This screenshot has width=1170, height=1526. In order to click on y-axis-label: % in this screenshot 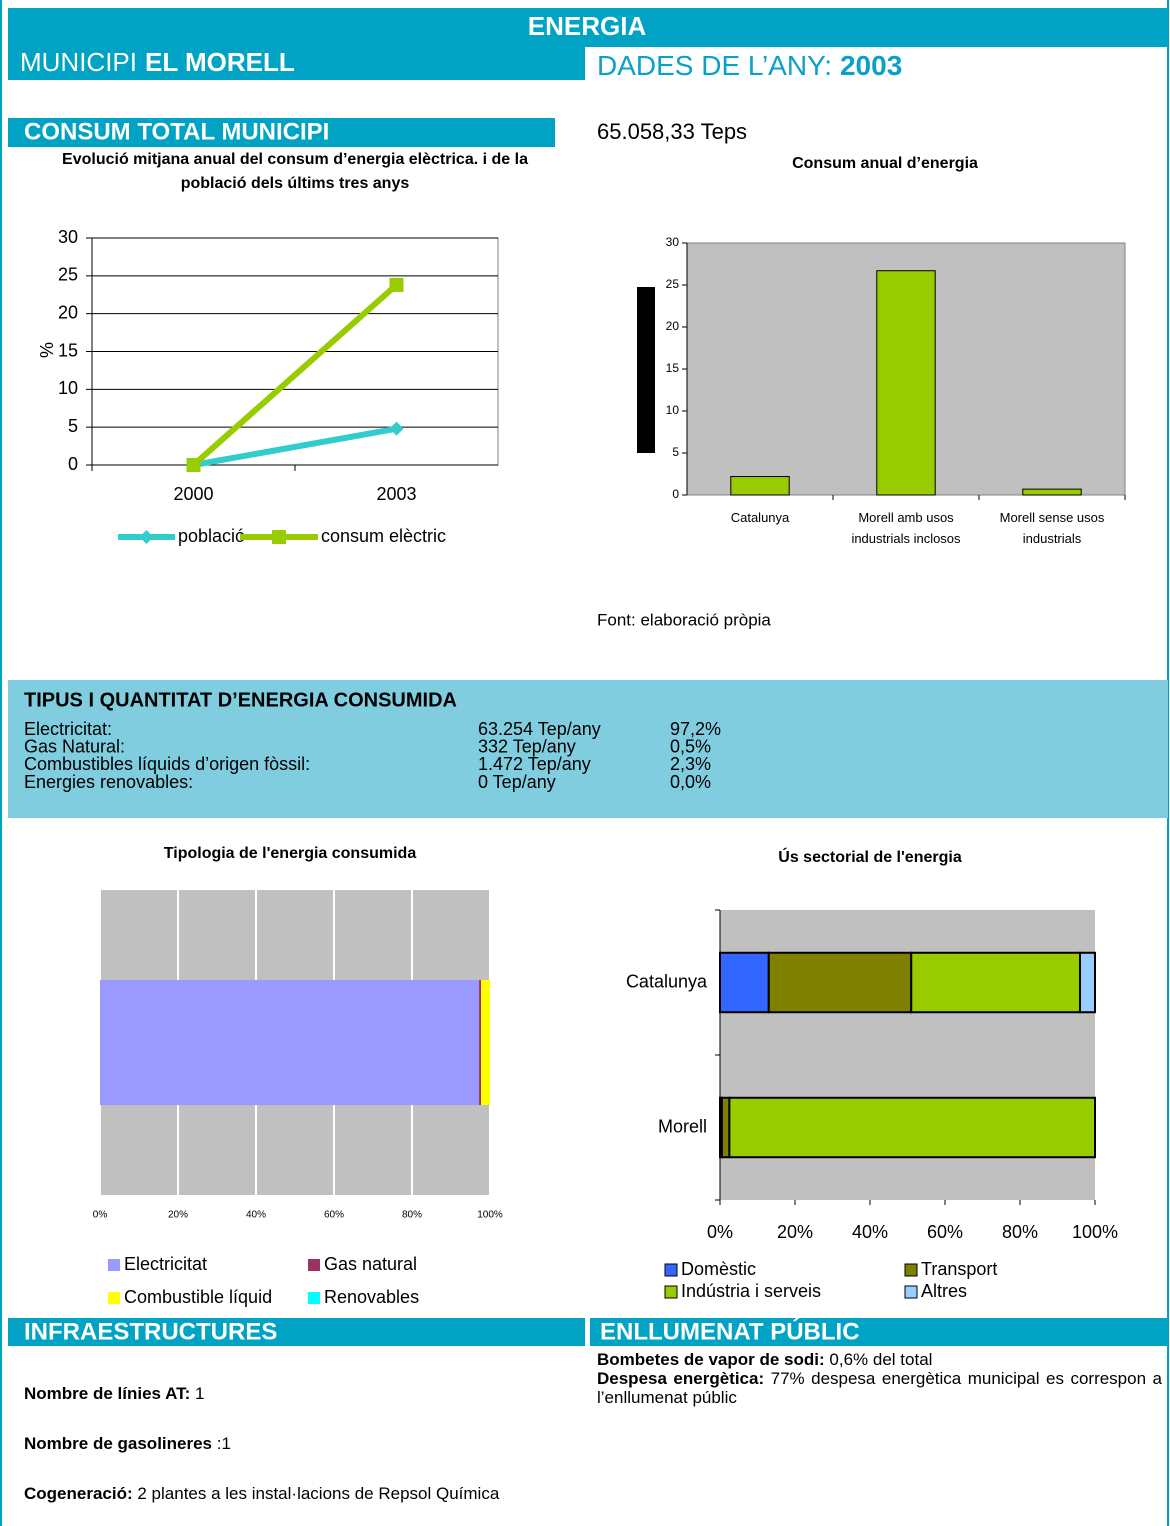, I will do `click(47, 350)`.